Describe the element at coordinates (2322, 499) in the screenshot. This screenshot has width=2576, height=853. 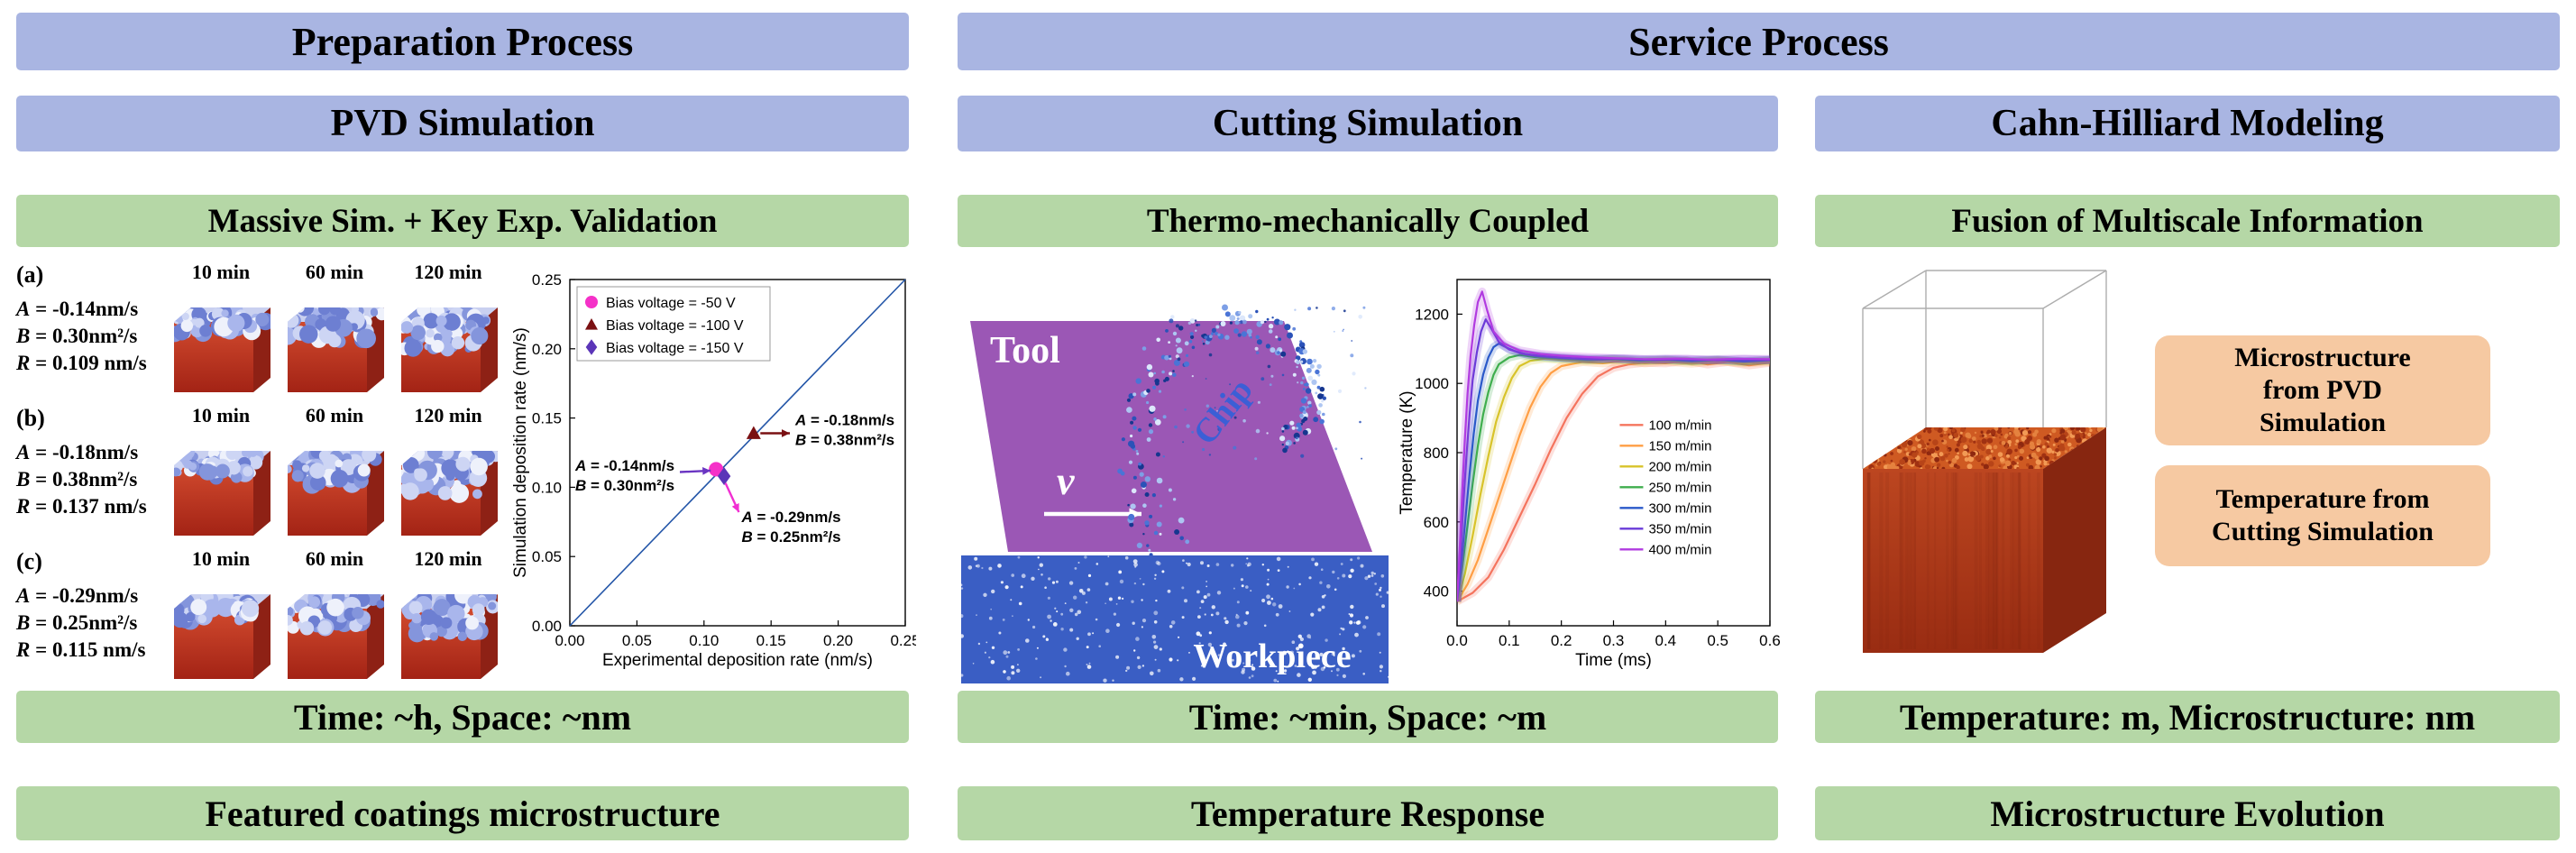
I see `info-box-line: Temperature from` at that location.